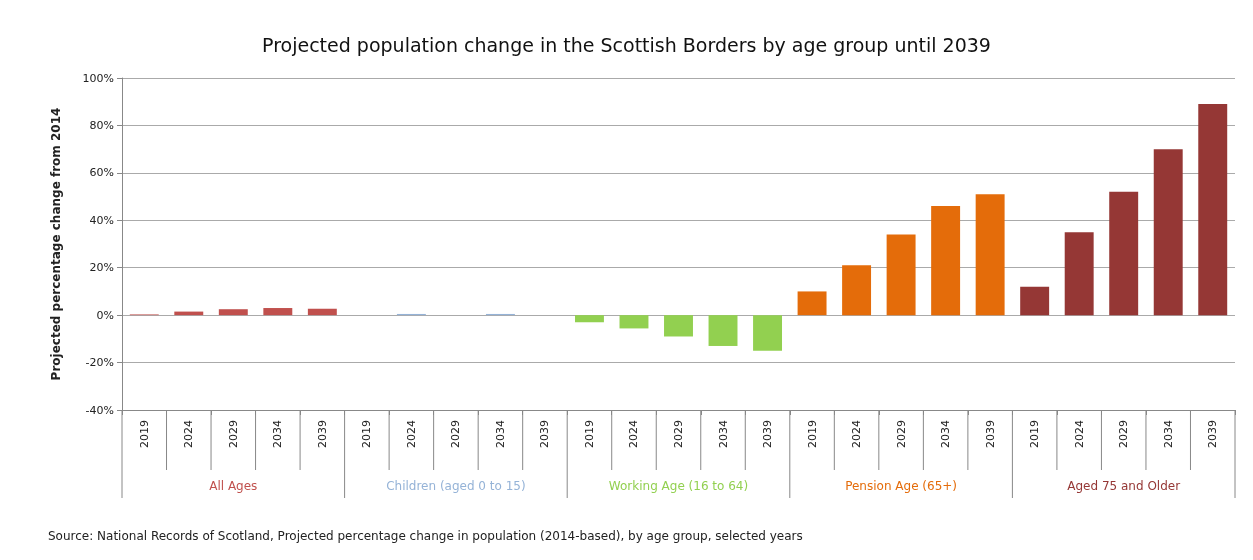  Describe the element at coordinates (56, 244) in the screenshot. I see `y-axis-title: Projected percentage change from 2014` at that location.